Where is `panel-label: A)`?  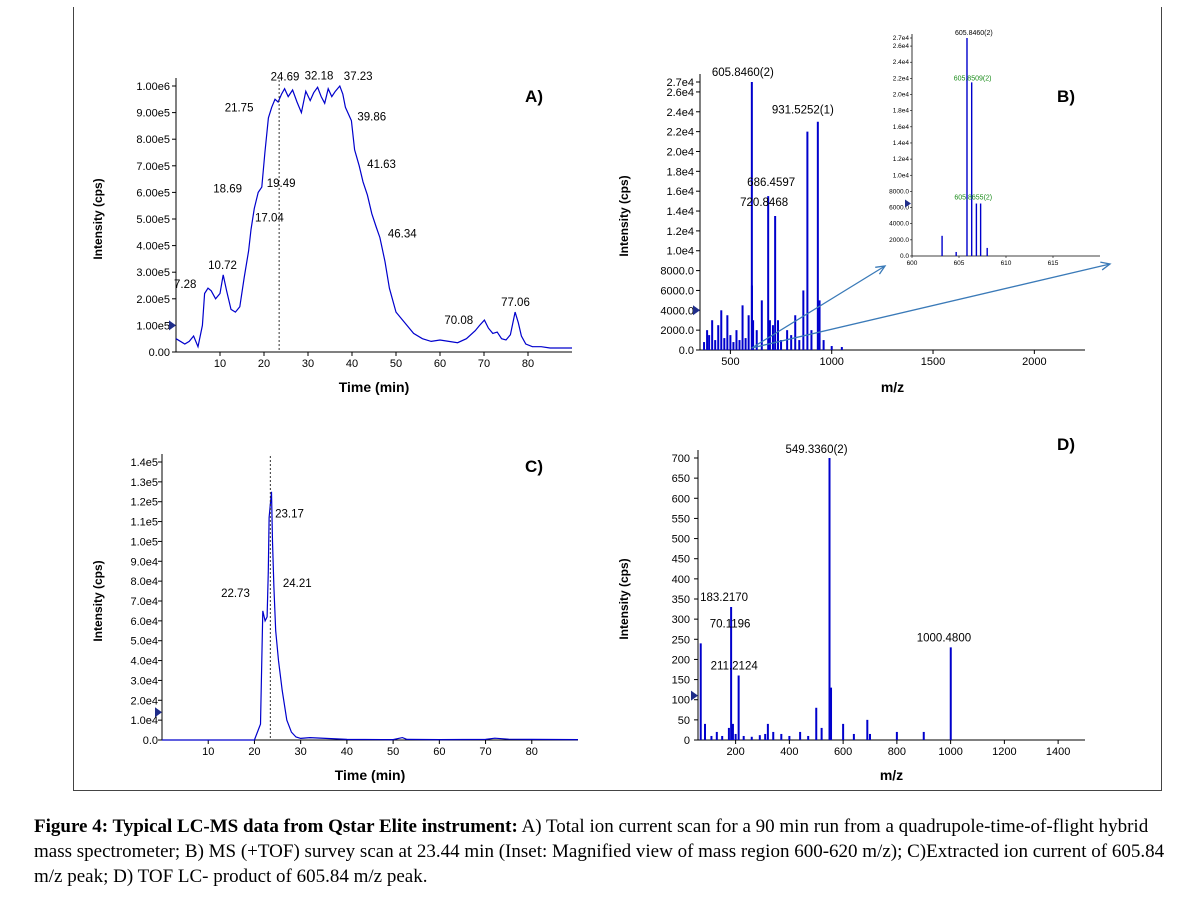
panel-label: A) is located at coordinates (534, 96).